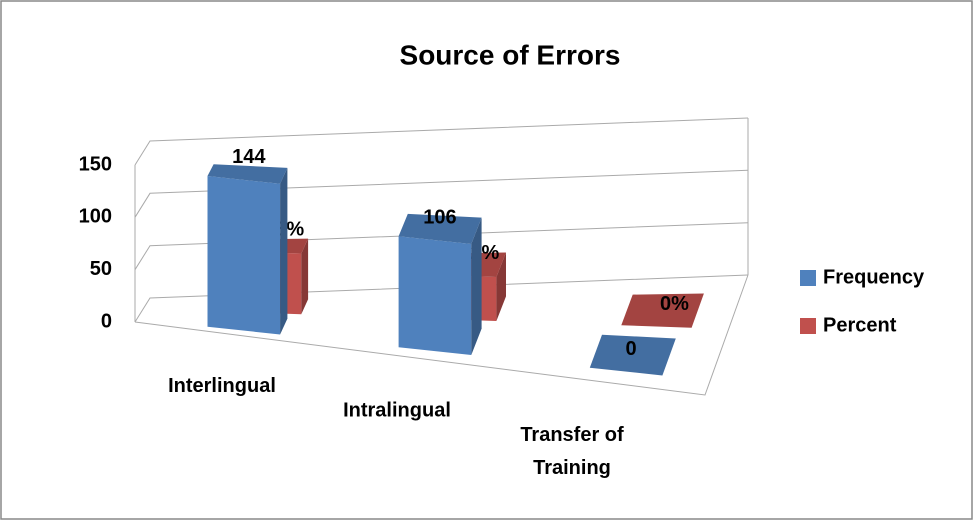 The width and height of the screenshot is (974, 521). What do you see at coordinates (106, 321) in the screenshot?
I see `y-tick-label: 0` at bounding box center [106, 321].